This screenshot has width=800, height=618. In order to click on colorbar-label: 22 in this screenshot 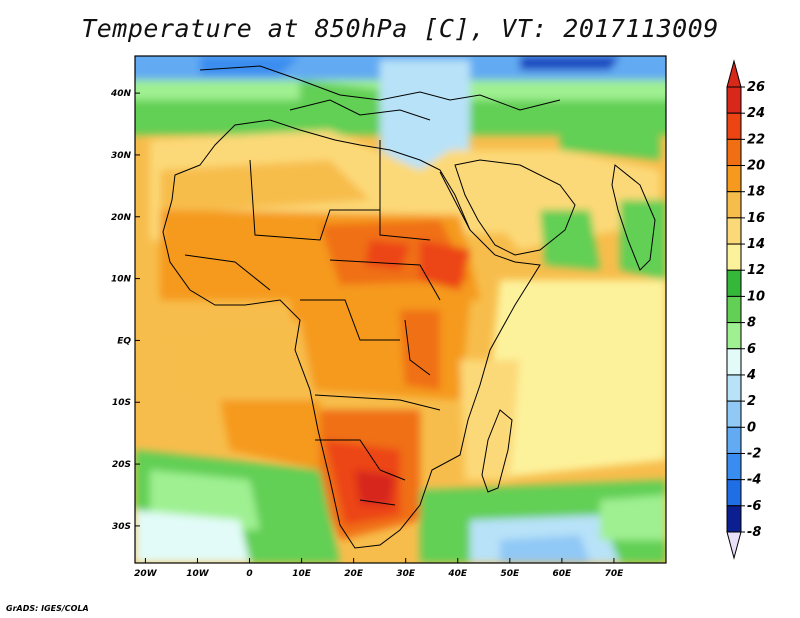, I will do `click(756, 139)`.